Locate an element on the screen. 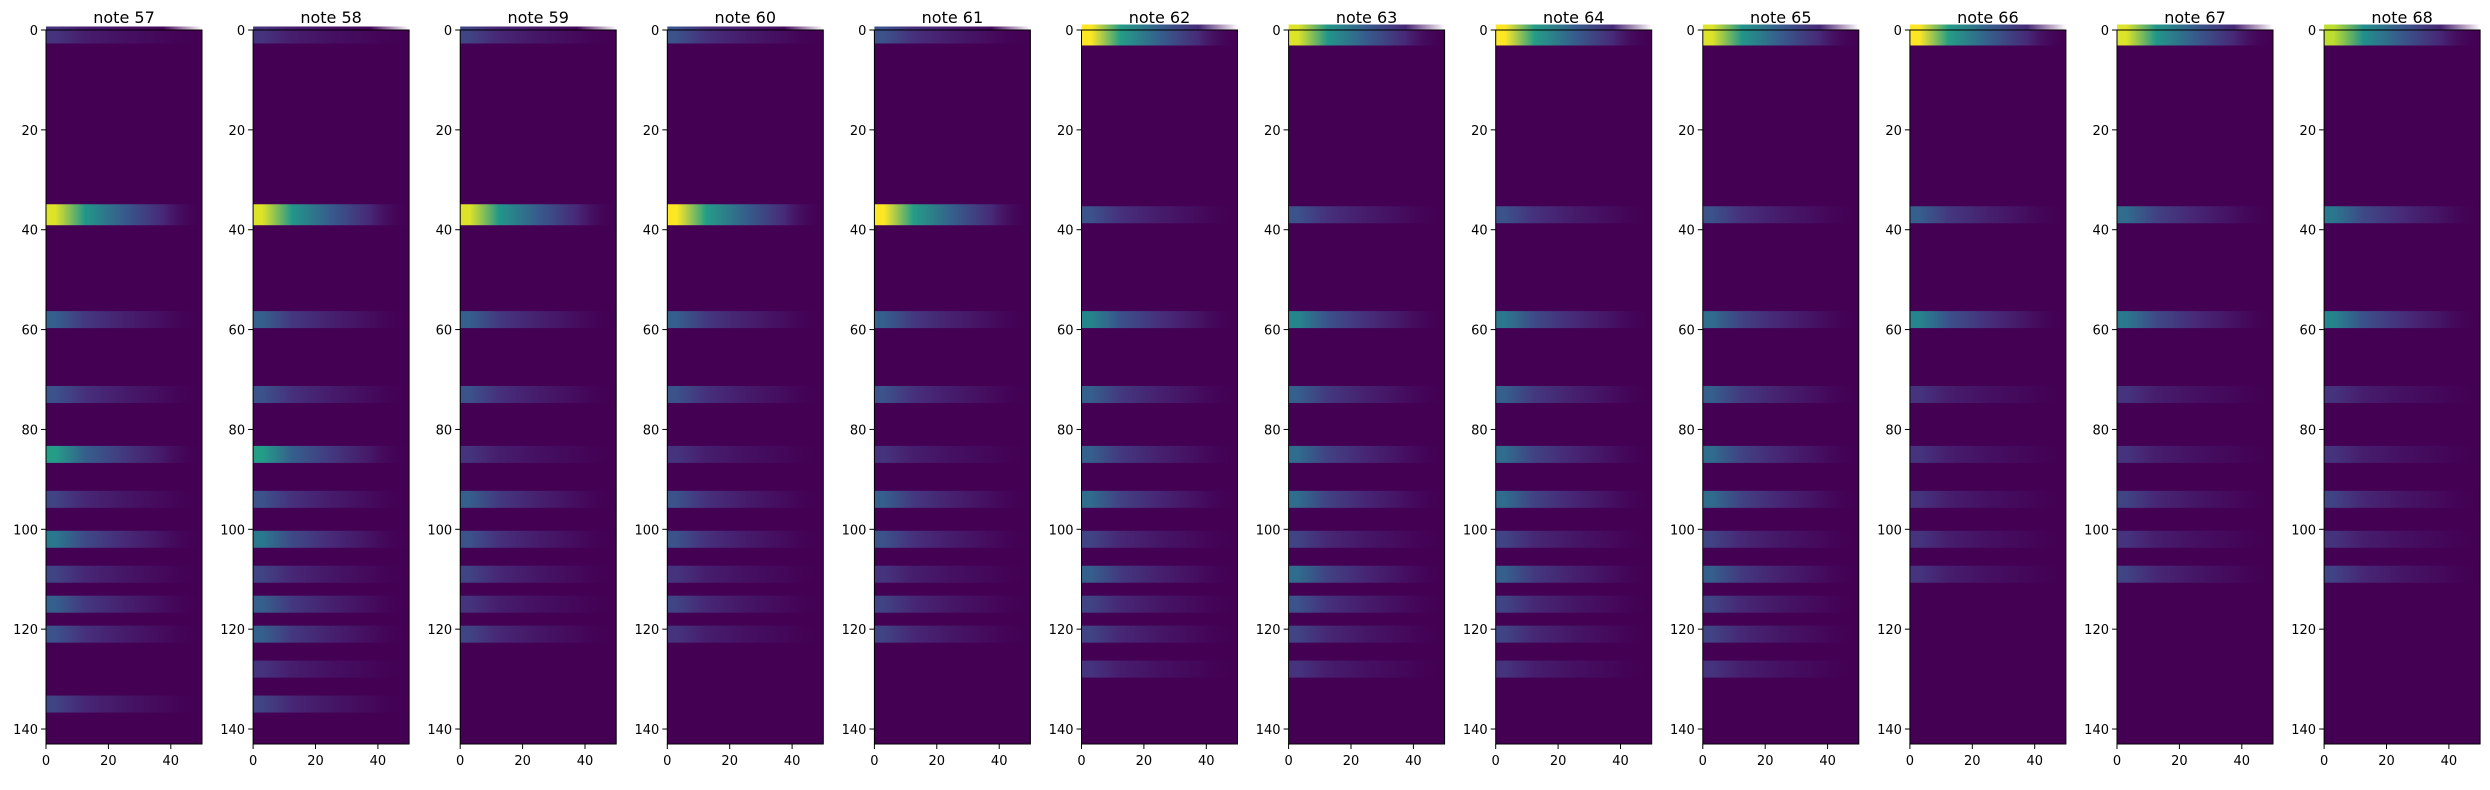 This screenshot has width=2490, height=790. heatmap-panel: note 62 0 20 40 60 80 100 120 140 0 20 40 is located at coordinates (1143, 388).